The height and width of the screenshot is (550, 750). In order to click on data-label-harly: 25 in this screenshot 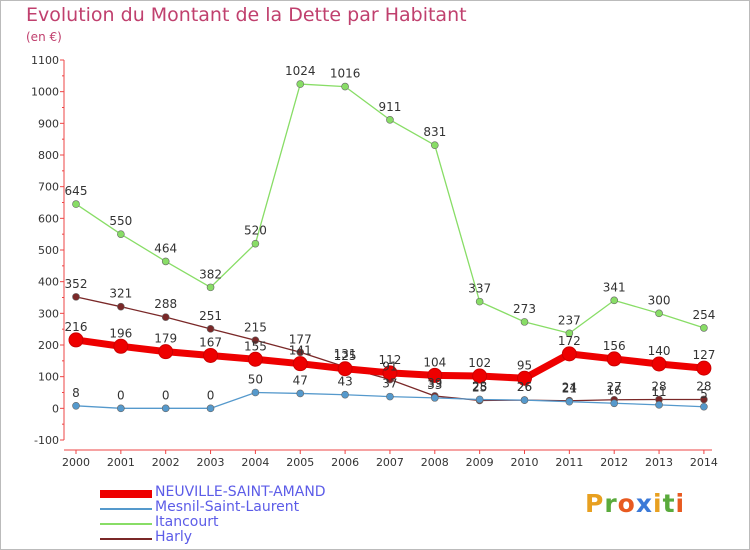, I will do `click(479, 387)`.